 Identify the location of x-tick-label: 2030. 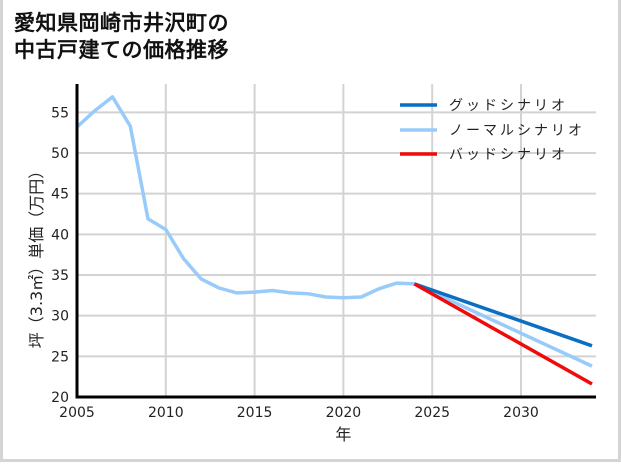
(521, 413).